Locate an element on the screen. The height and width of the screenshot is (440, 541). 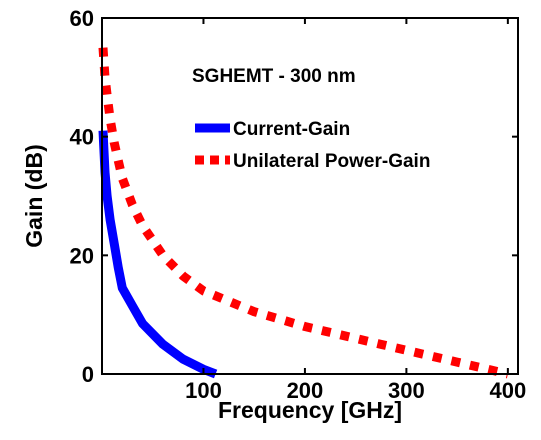
legend: Current-Gain Unilateral Power-Gain is located at coordinates (312, 145).